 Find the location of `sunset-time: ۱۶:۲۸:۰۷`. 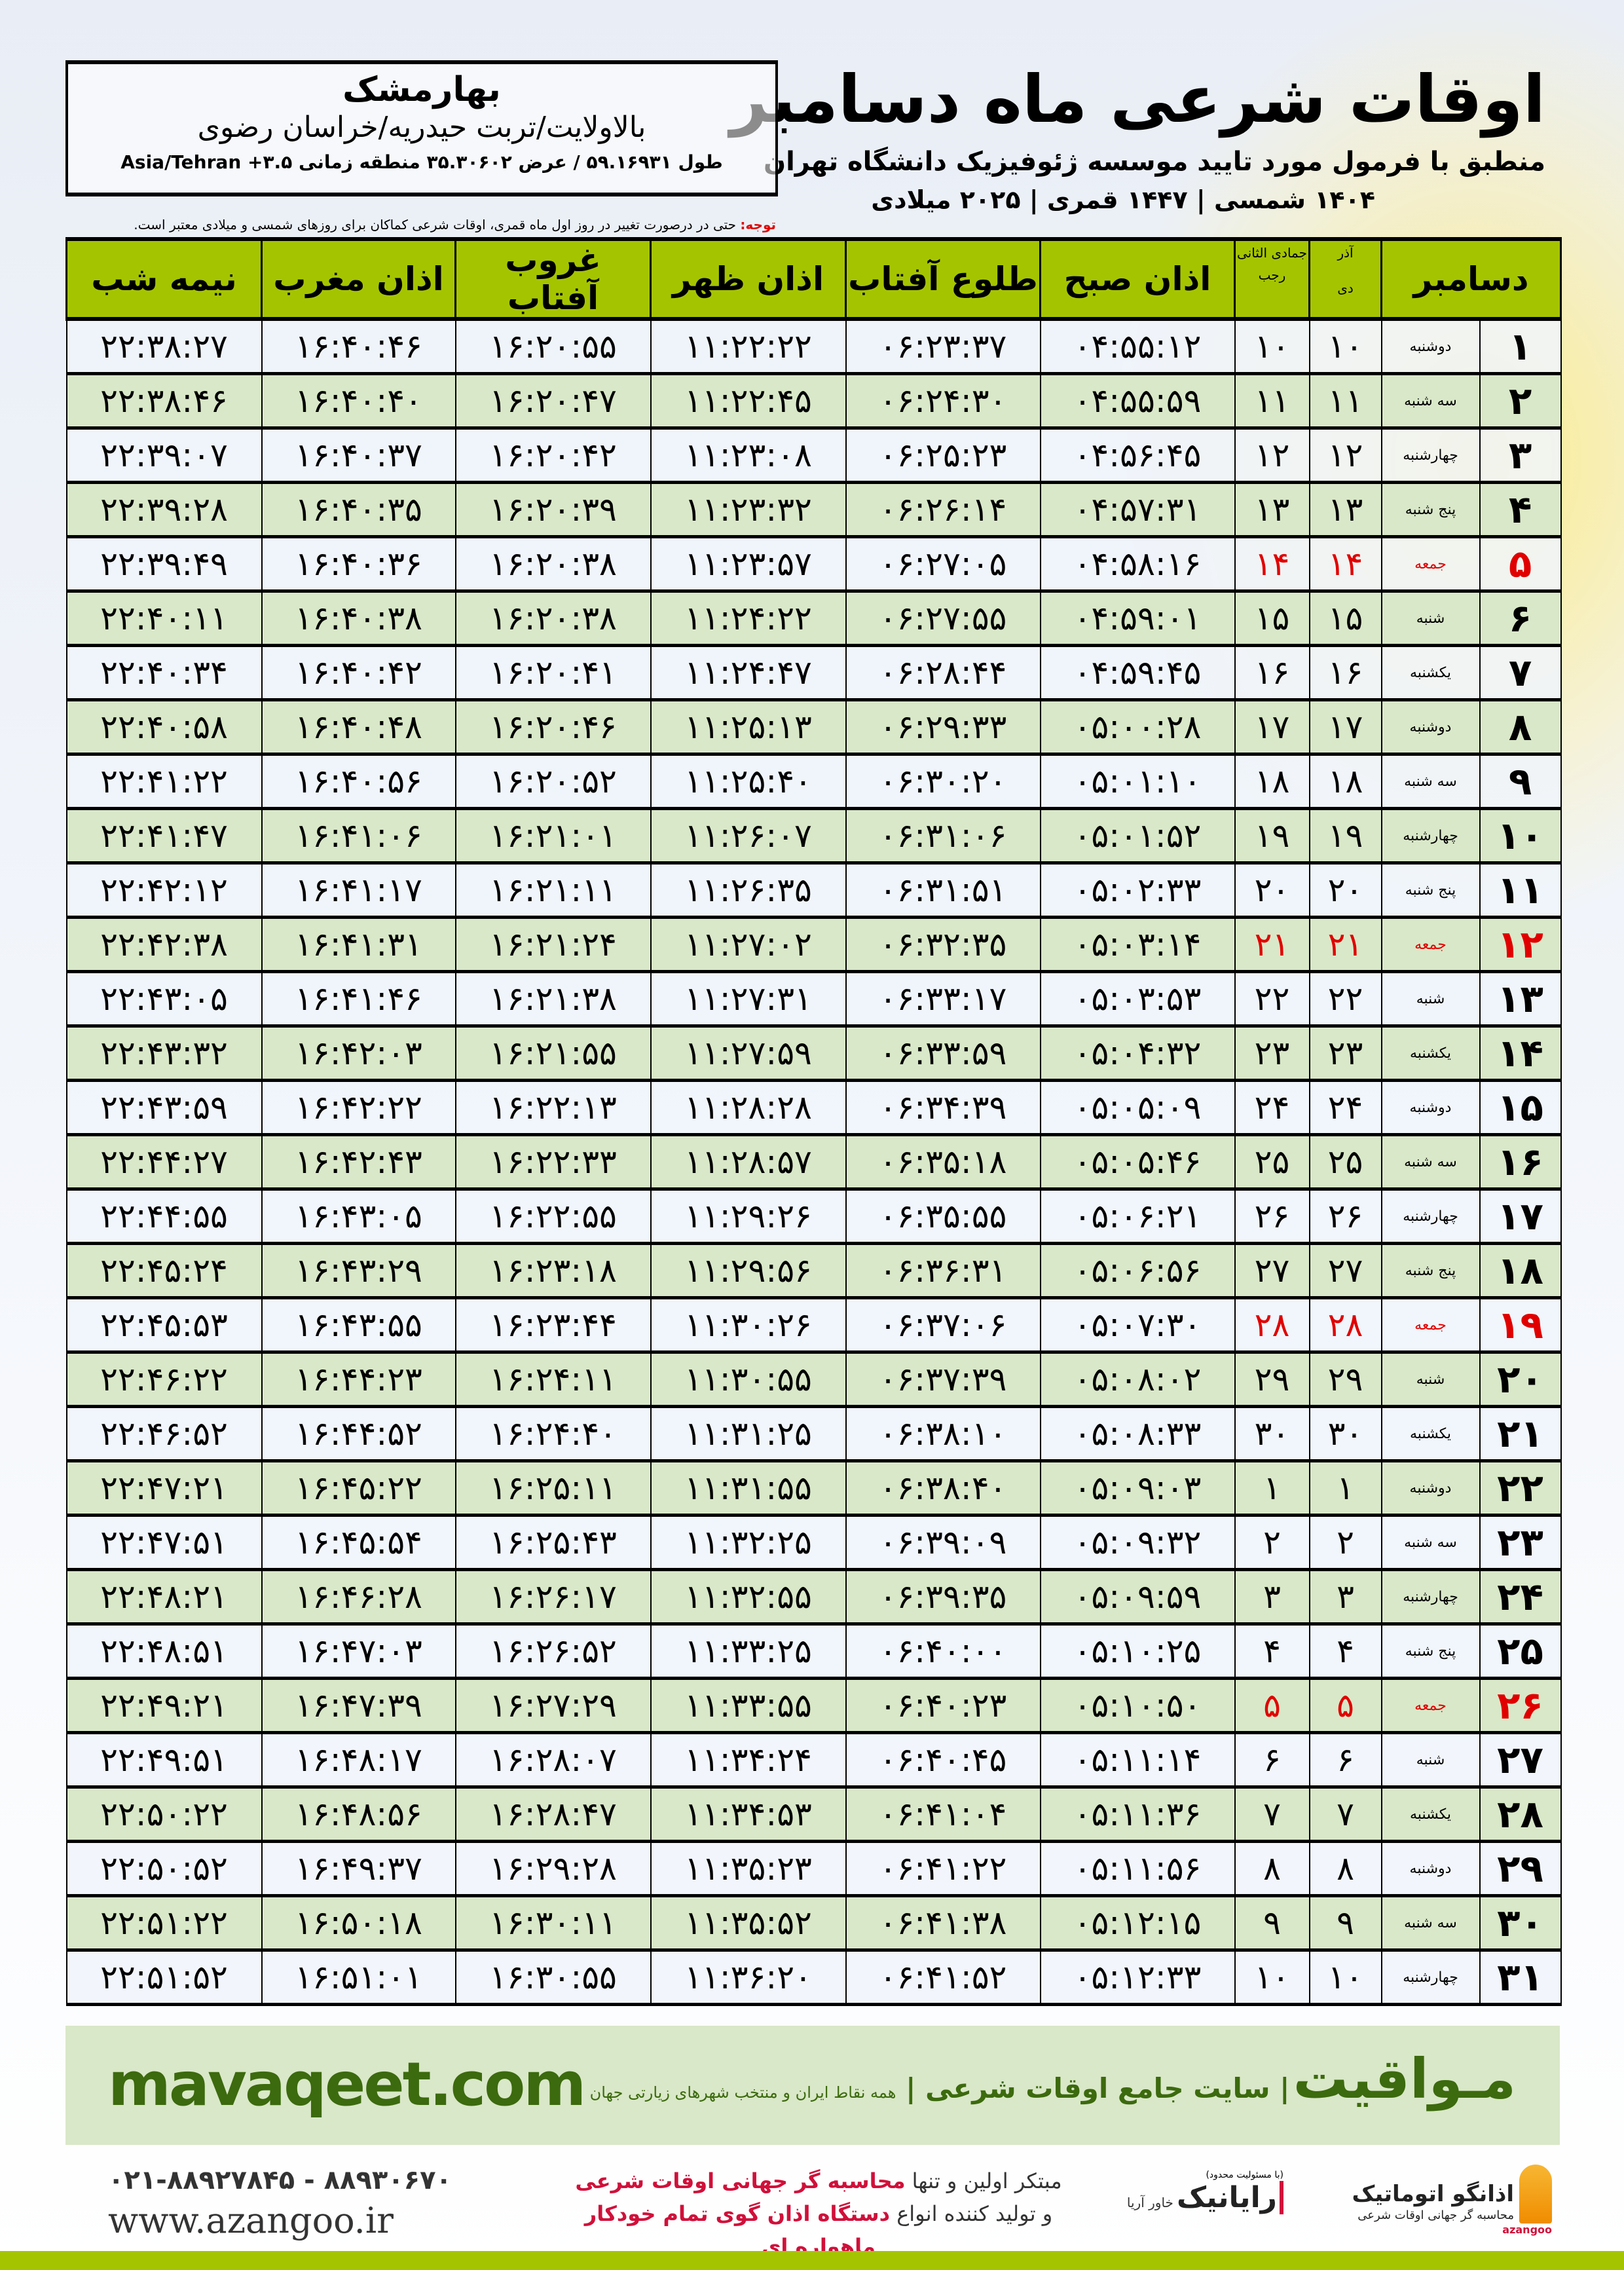

sunset-time: ۱۶:۲۸:۰۷ is located at coordinates (553, 1760).